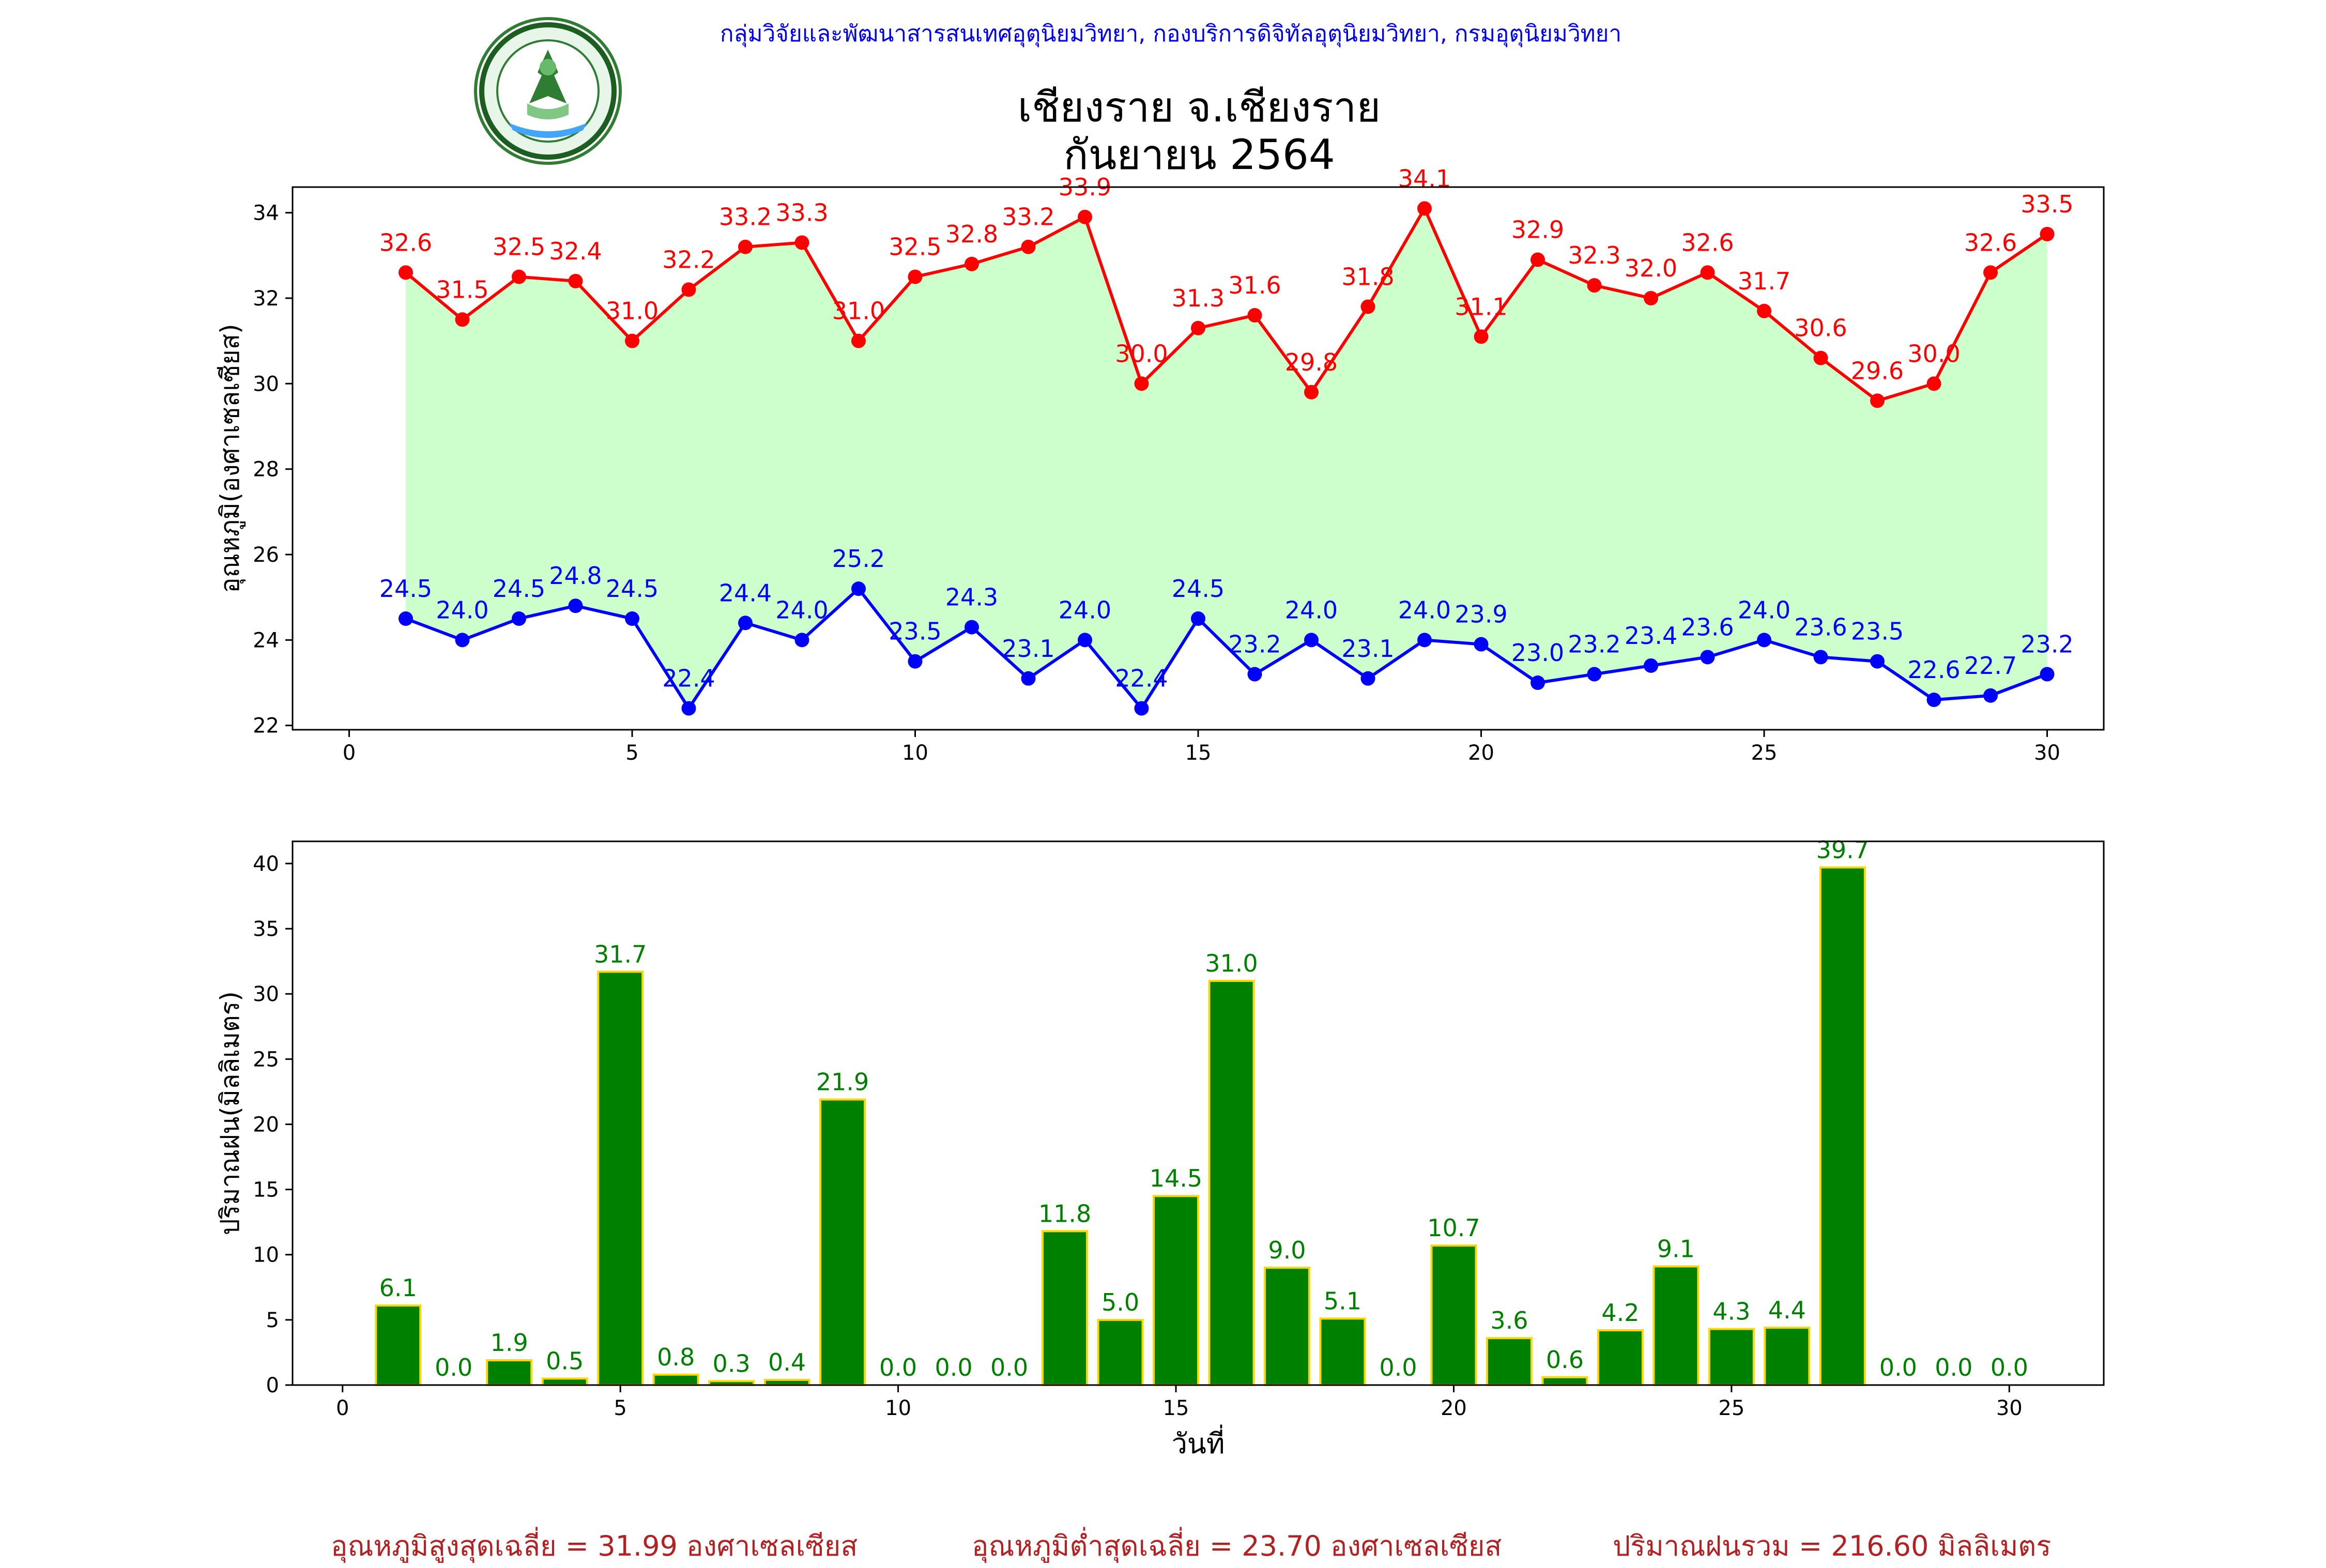 Image resolution: width=2326 pixels, height=1568 pixels. Describe the element at coordinates (620, 1408) in the screenshot. I see `rainfall-x-tick-label: 5` at that location.